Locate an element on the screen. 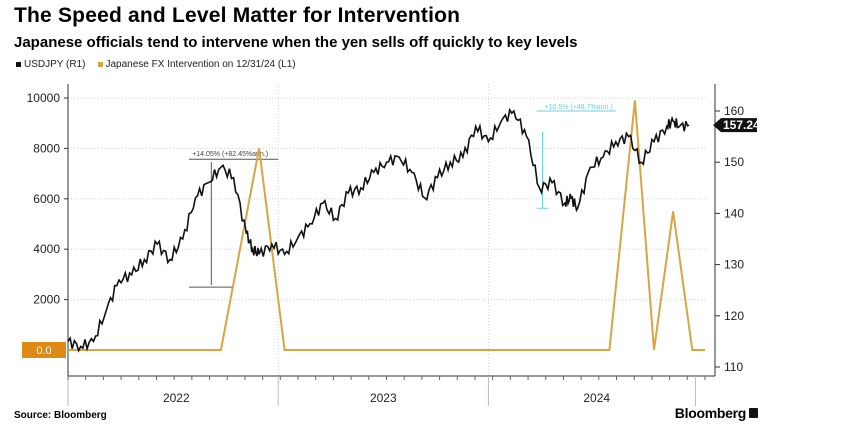 This screenshot has width=848, height=436. legend-label-usdjpy: USDJPY (R1) is located at coordinates (55, 64).